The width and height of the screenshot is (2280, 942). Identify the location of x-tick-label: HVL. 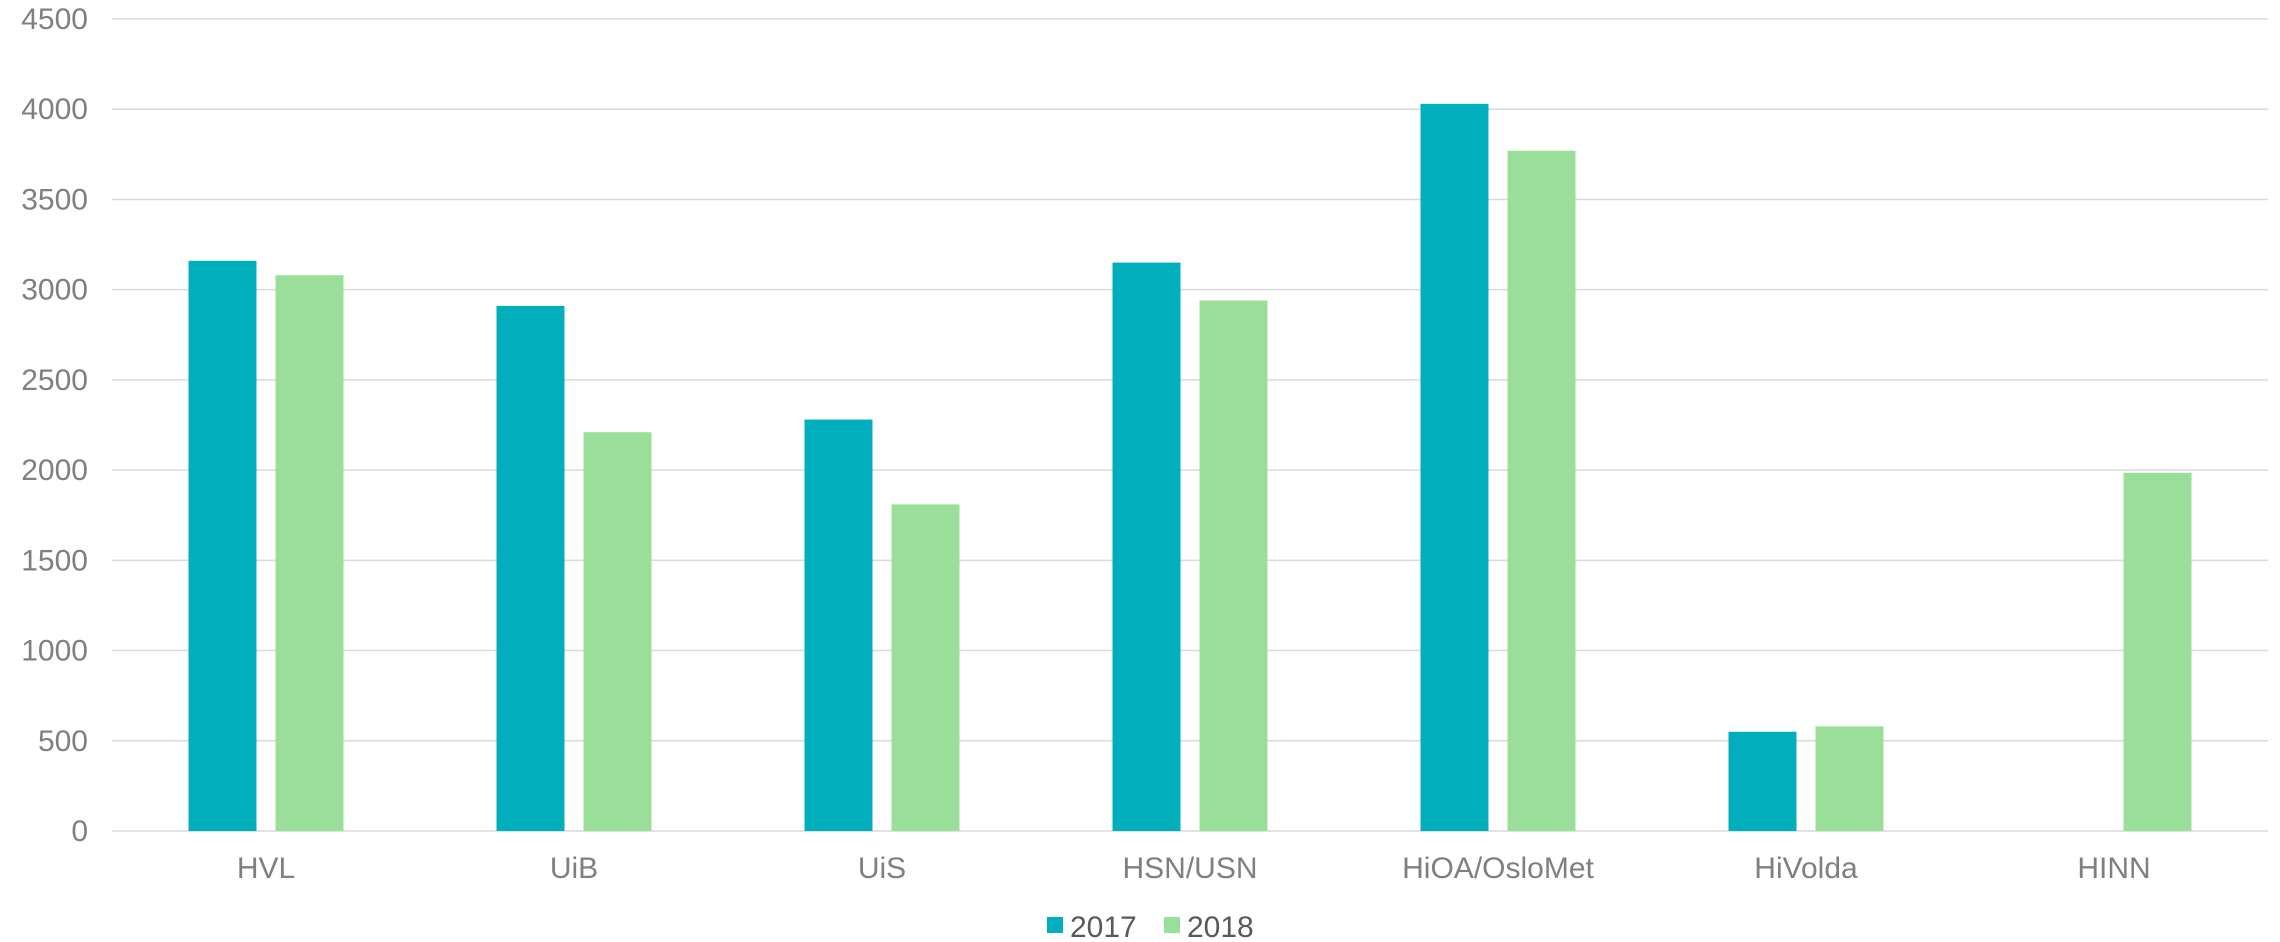
(266, 868).